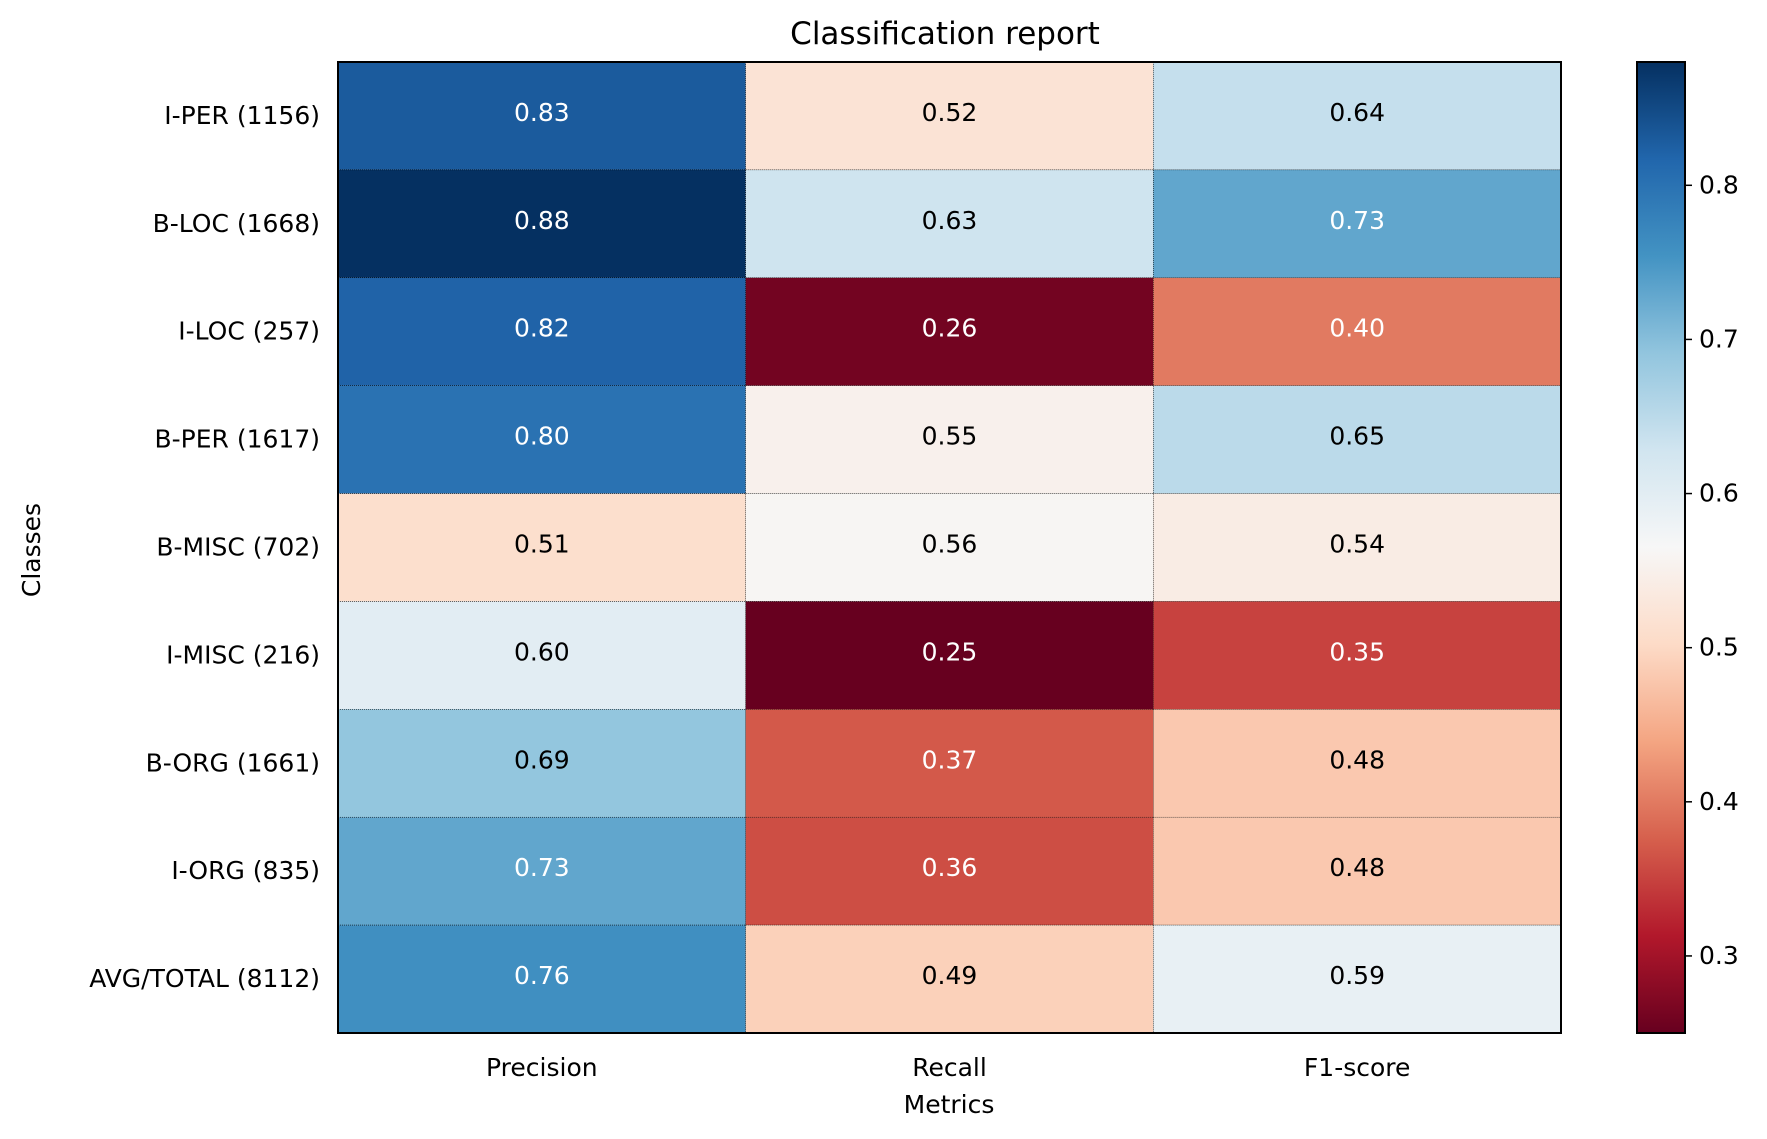 The image size is (1767, 1139). Describe the element at coordinates (1357, 1067) in the screenshot. I see `x-tick-label: F1-score` at that location.